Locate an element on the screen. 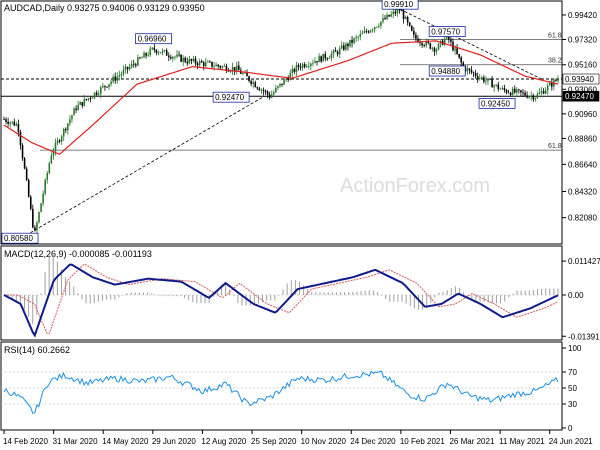 The image size is (600, 450). price-annotation-box is located at coordinates (400, 5).